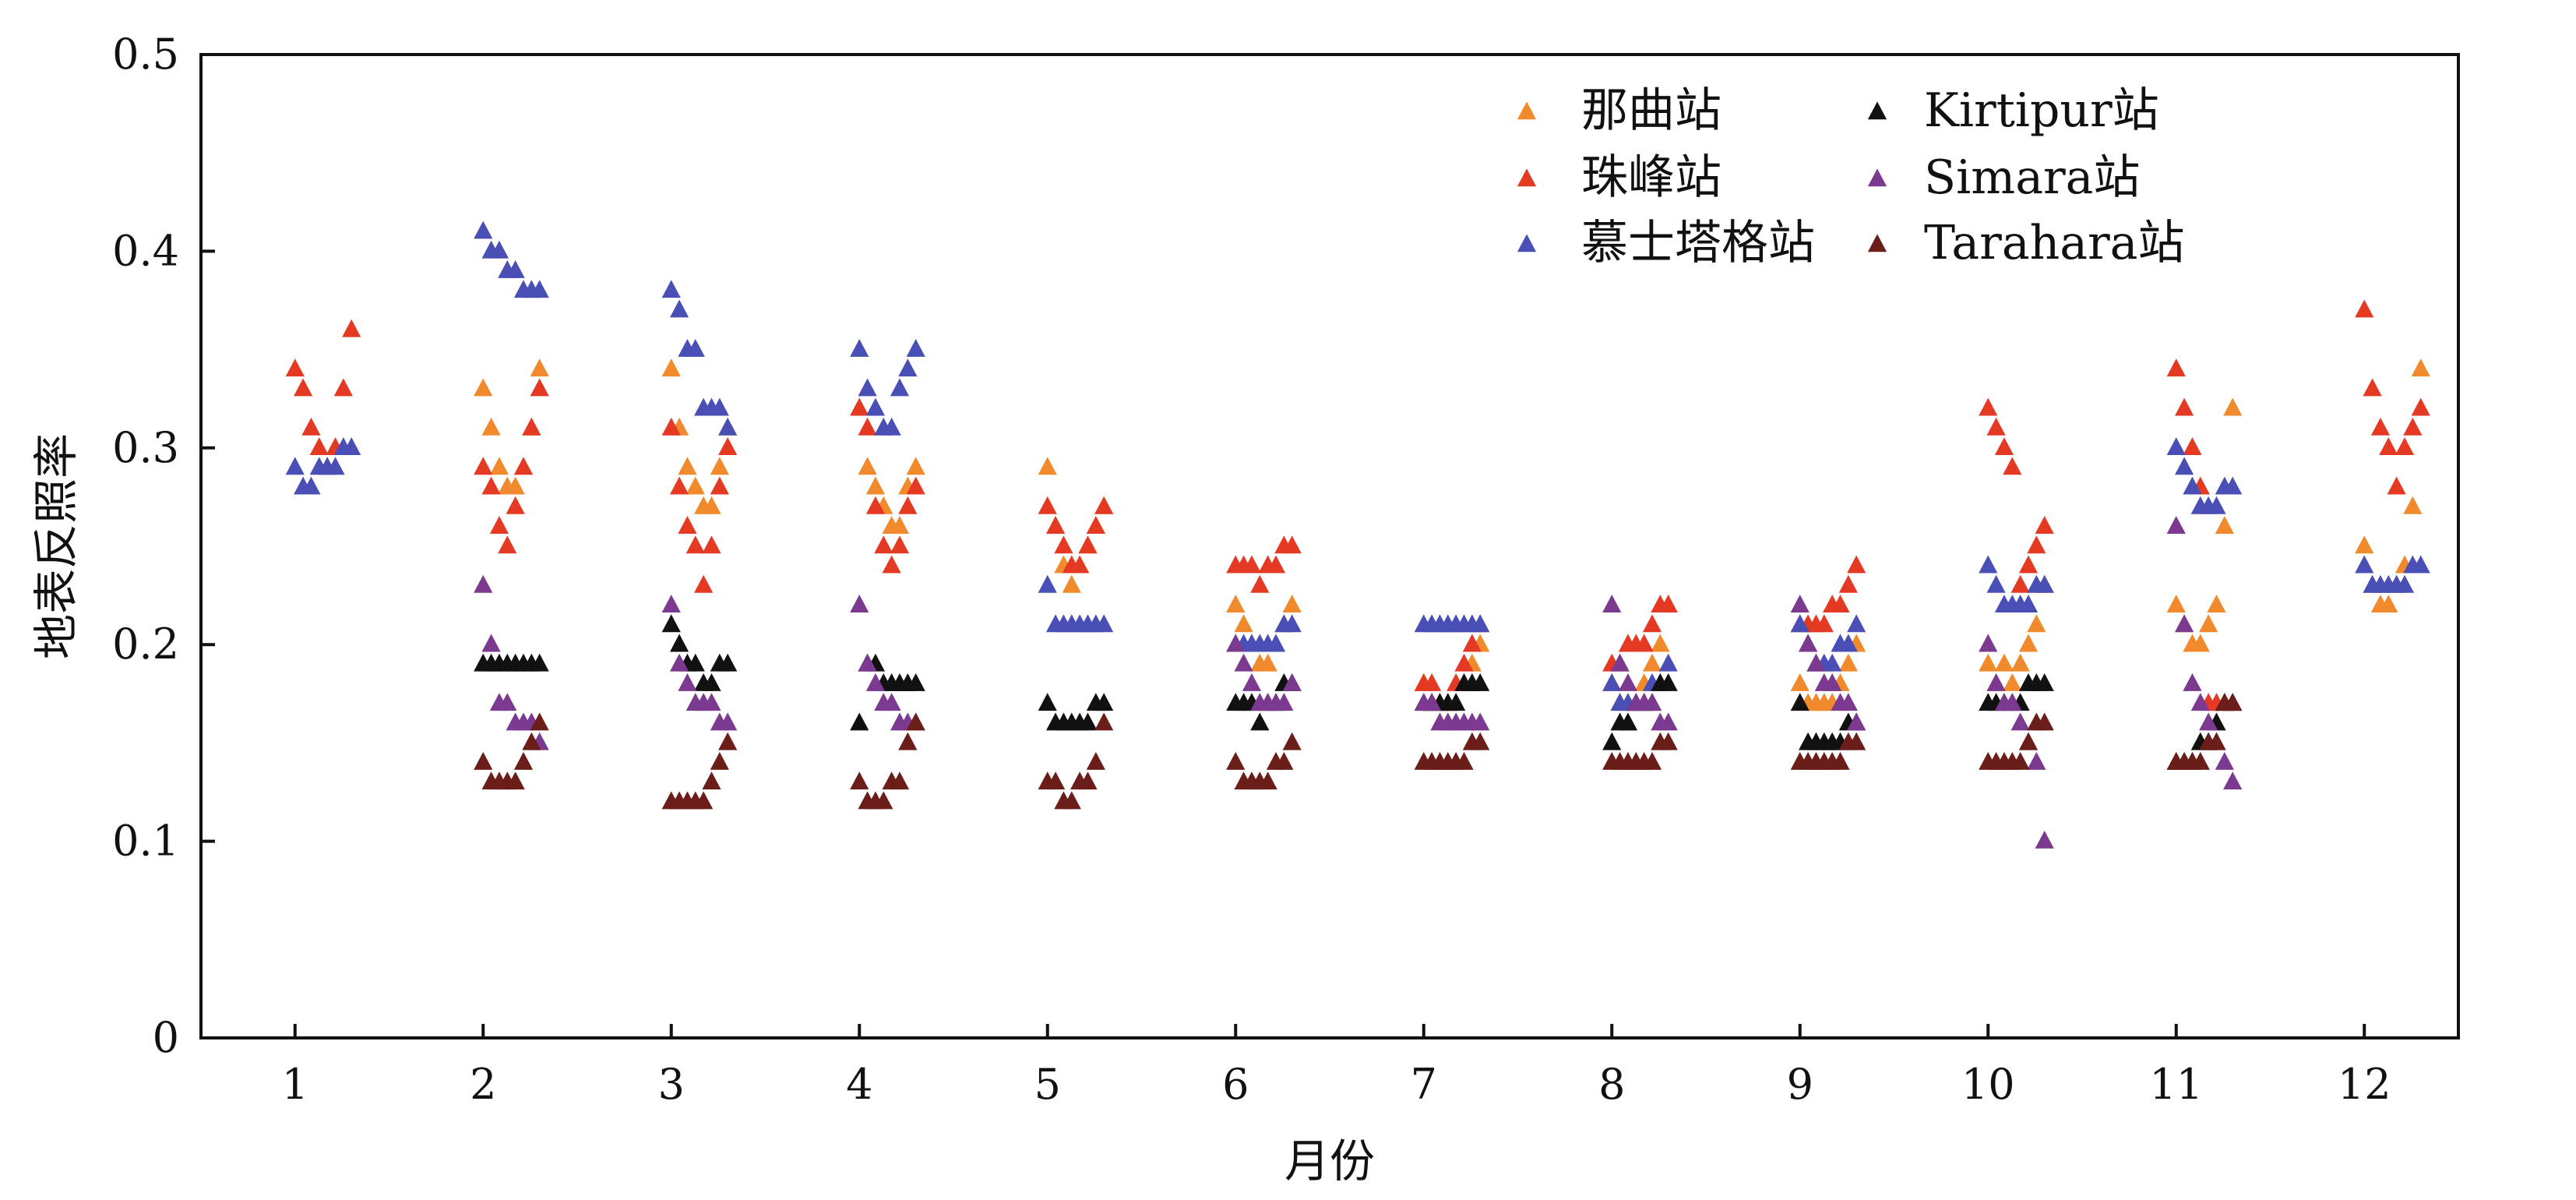 The width and height of the screenshot is (2576, 1200). I want to click on y-tick-label: 0.3, so click(145, 448).